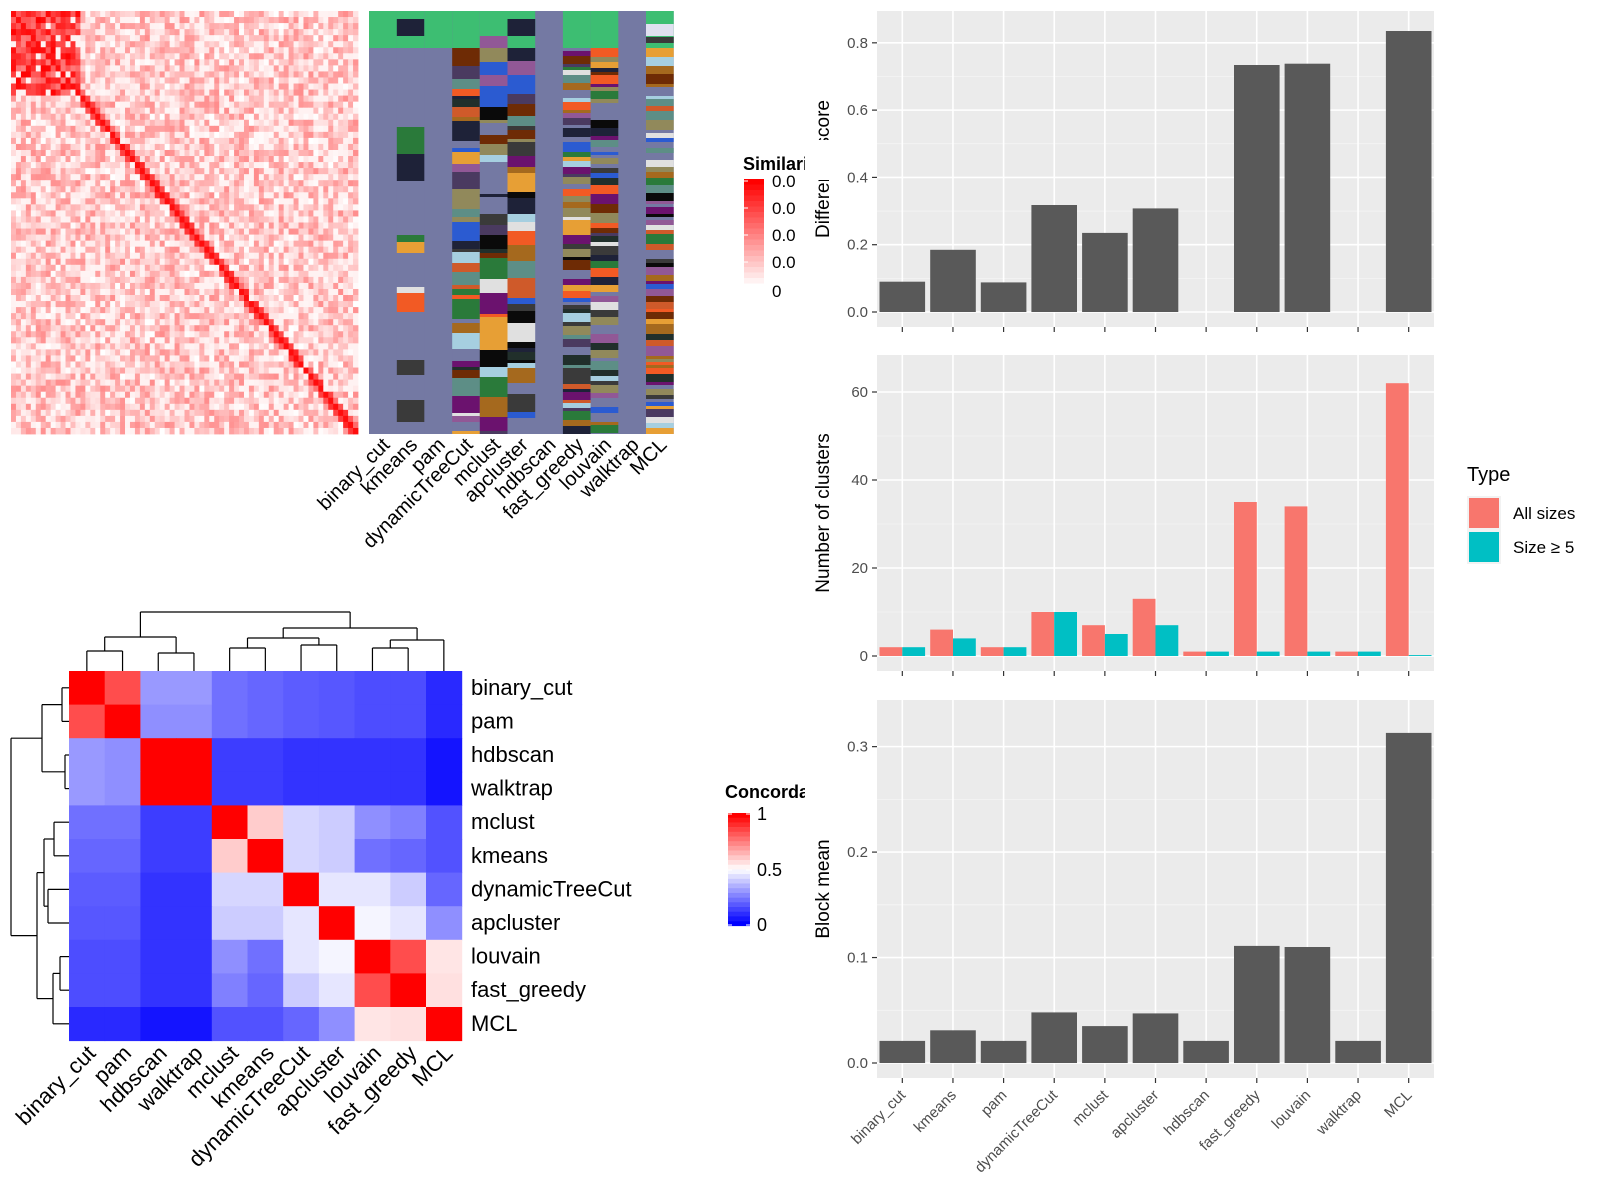 This screenshot has width=1600, height=1200. Describe the element at coordinates (1397, 519) in the screenshot. I see `bar-MCL-all-sizes` at that location.